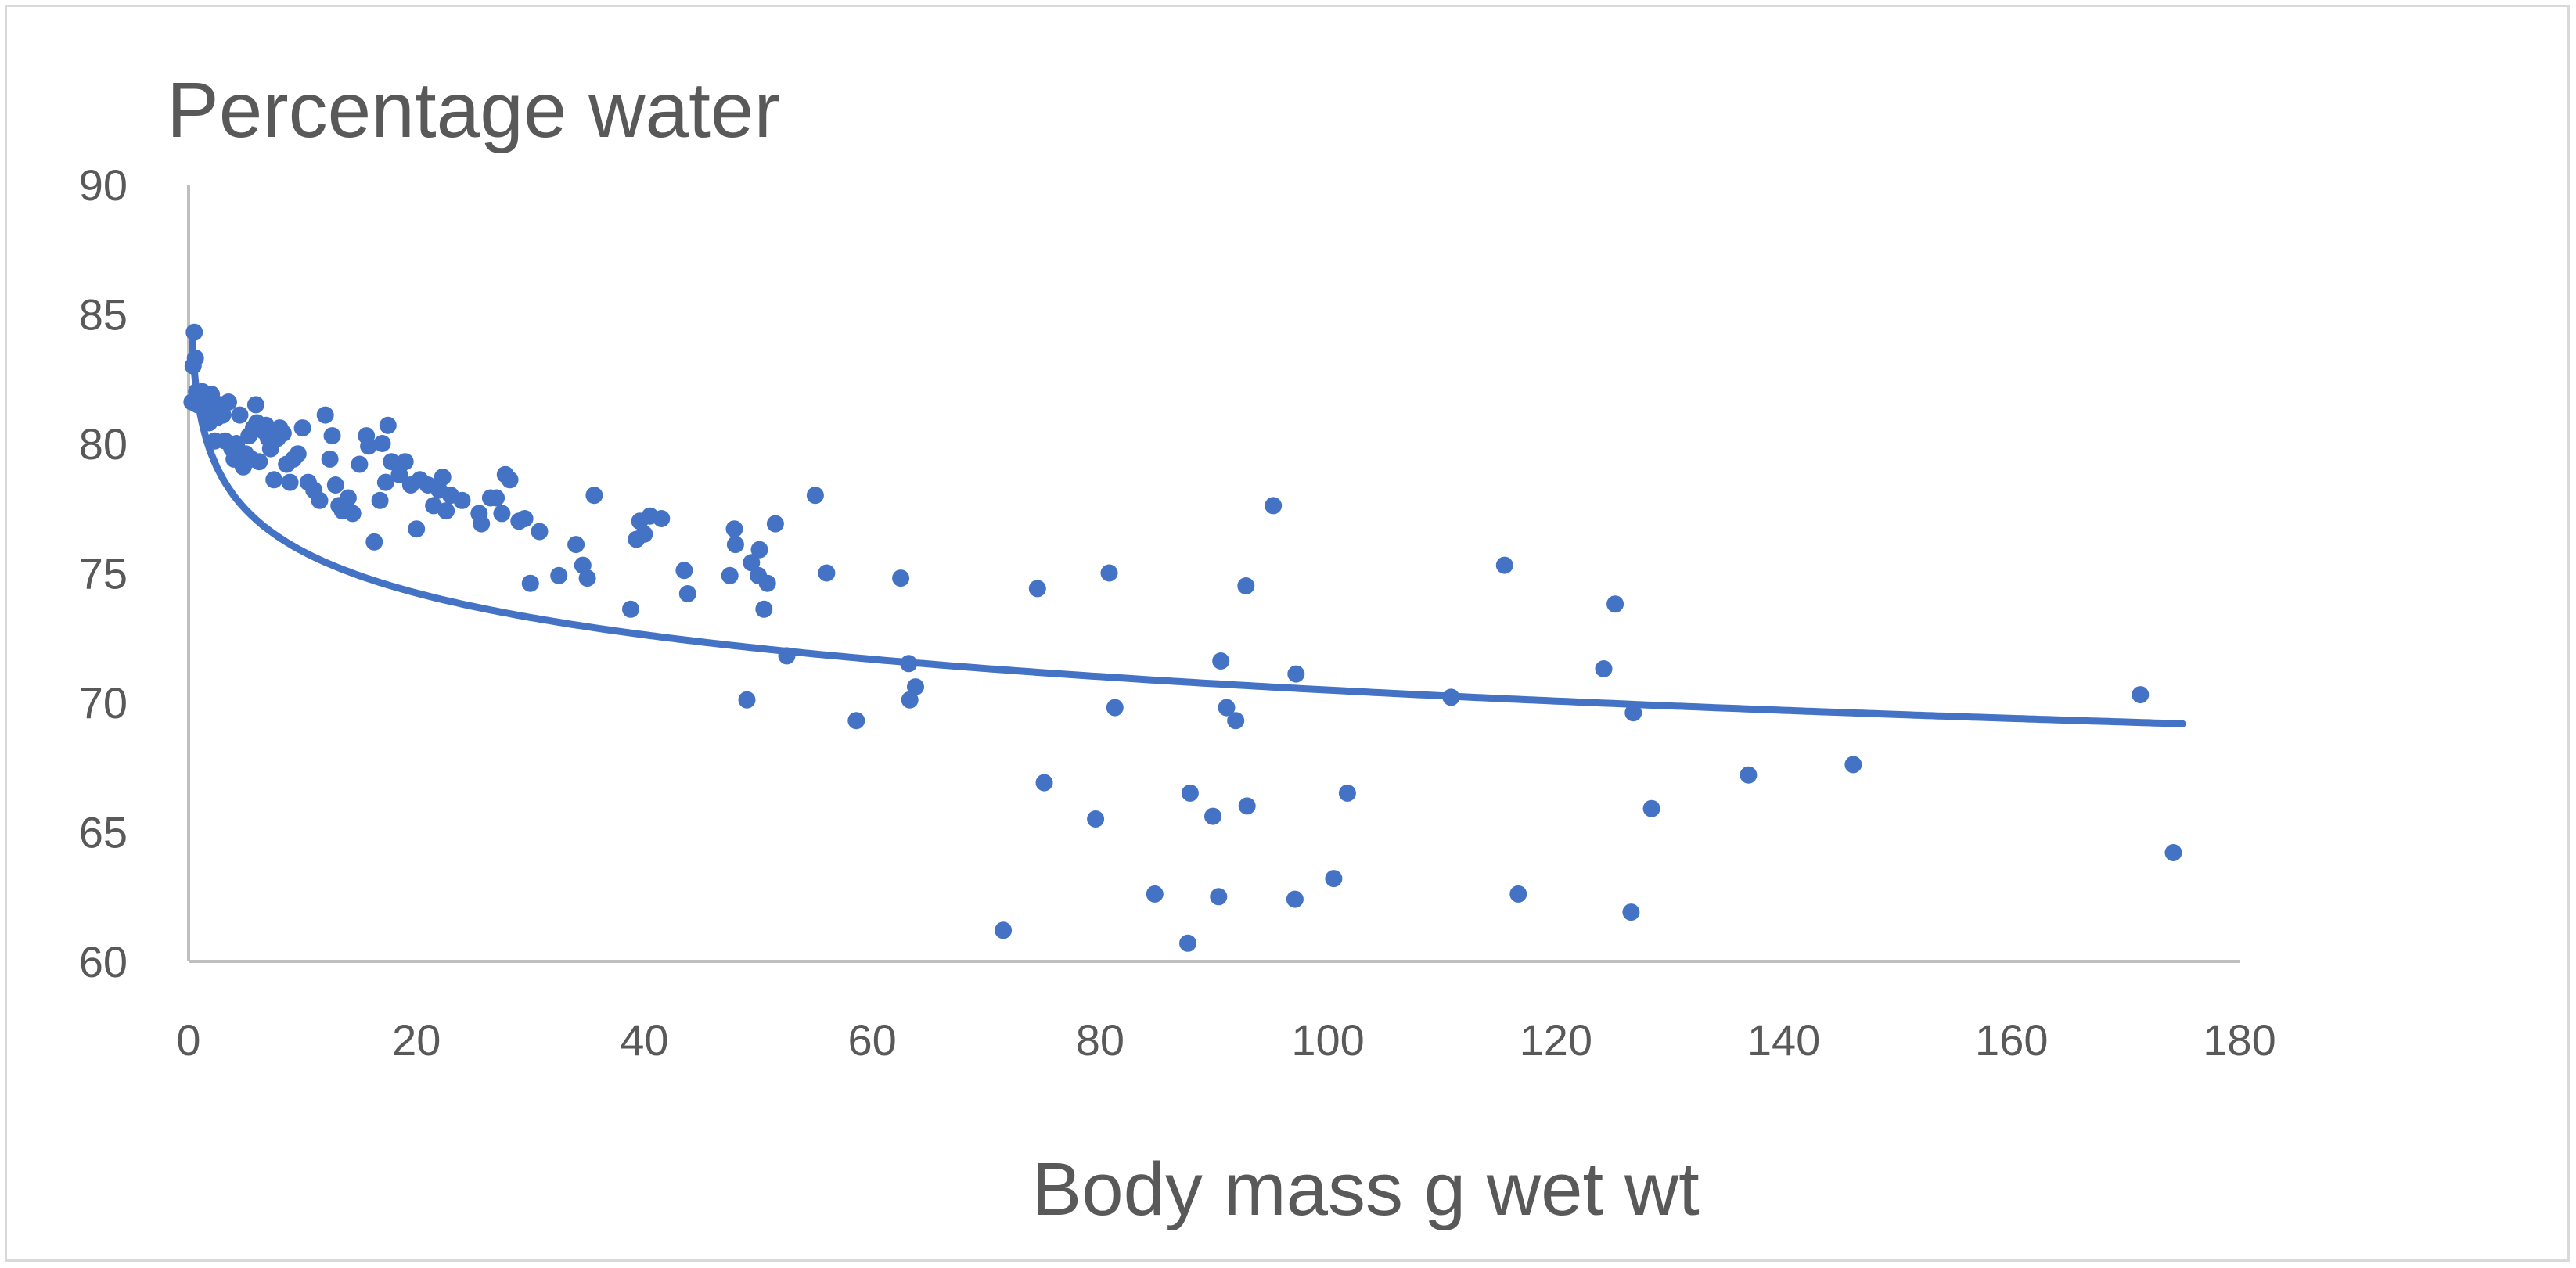 Image resolution: width=2576 pixels, height=1268 pixels. Describe the element at coordinates (103, 702) in the screenshot. I see `y-tick-label: 70` at that location.